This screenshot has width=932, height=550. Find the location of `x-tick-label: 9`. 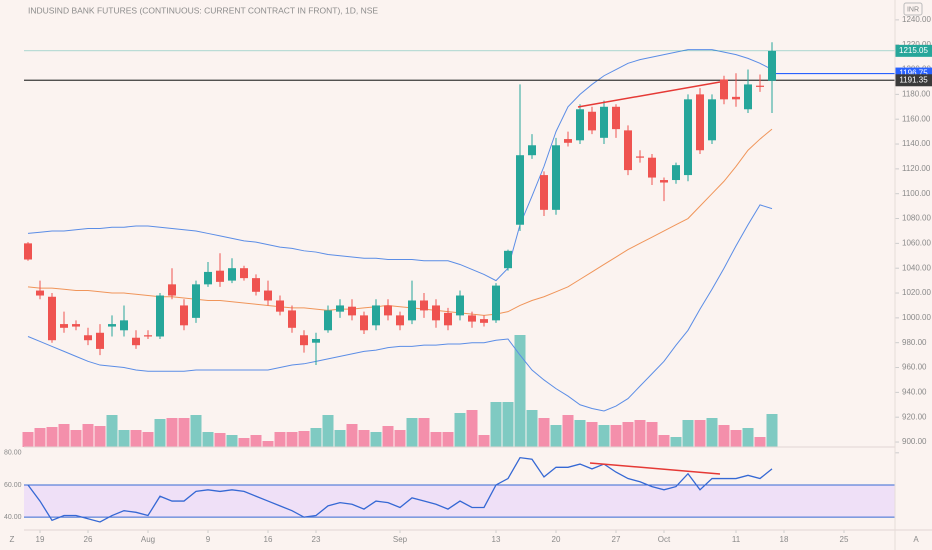

x-tick-label: 9 is located at coordinates (208, 539).